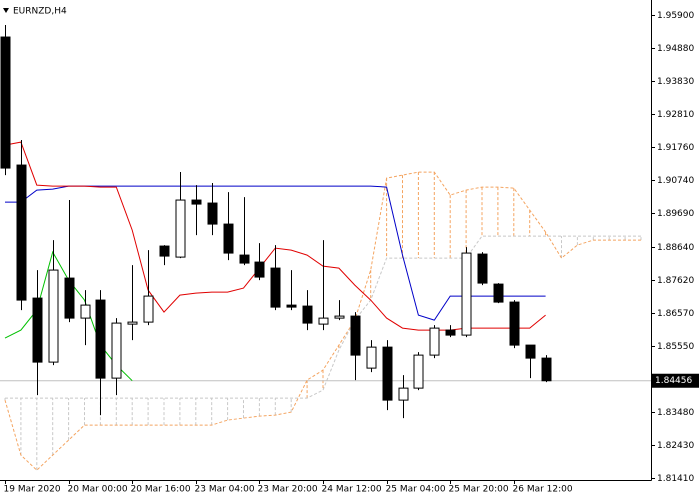  What do you see at coordinates (675, 314) in the screenshot?
I see `y-tick-label: 1.86570` at bounding box center [675, 314].